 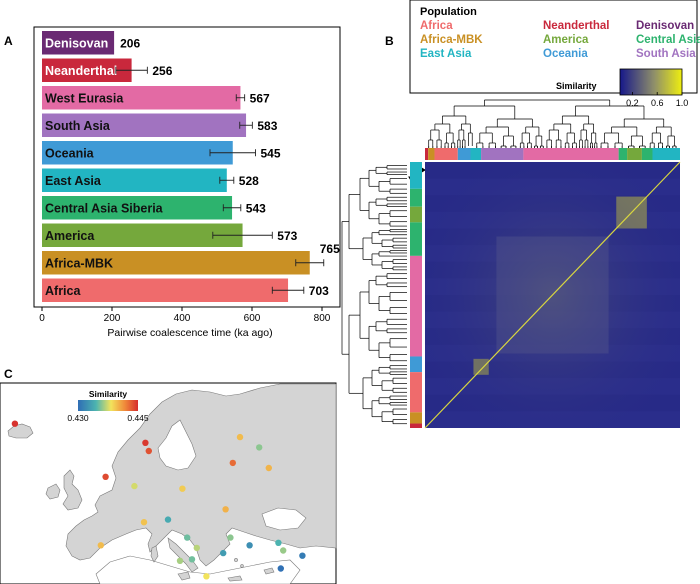 I want to click on bar-label-east-asia: East Asia, so click(x=73, y=181).